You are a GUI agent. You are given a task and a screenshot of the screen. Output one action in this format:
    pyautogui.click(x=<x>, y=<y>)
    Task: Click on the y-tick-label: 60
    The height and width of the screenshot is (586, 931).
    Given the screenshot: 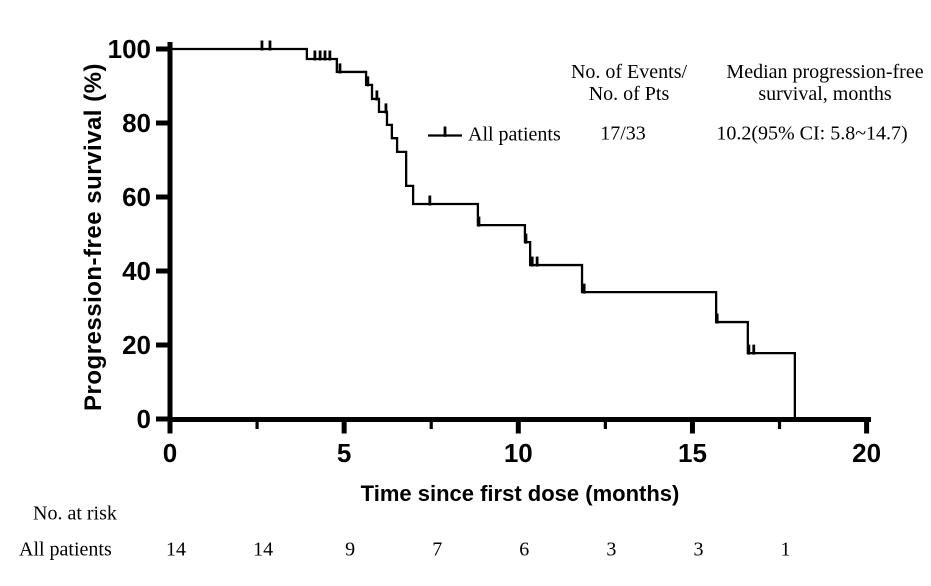 What is the action you would take?
    pyautogui.click(x=136, y=197)
    